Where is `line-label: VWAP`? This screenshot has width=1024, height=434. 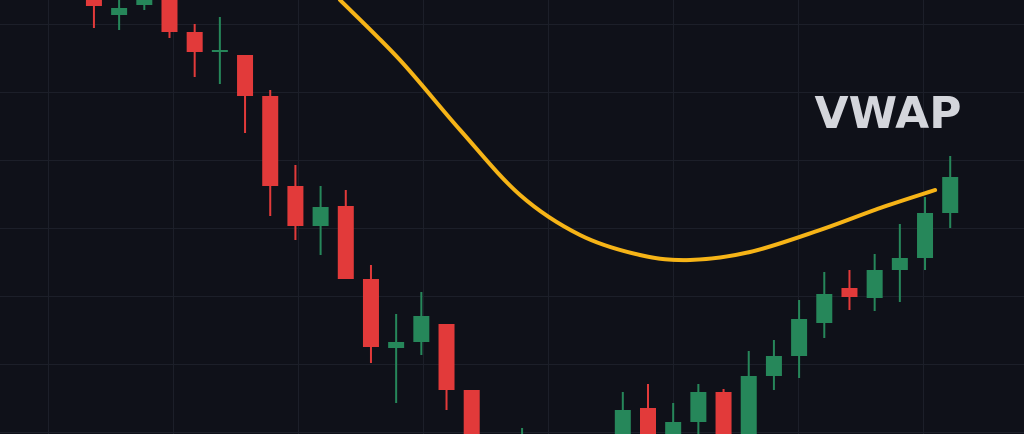 line-label: VWAP is located at coordinates (888, 113).